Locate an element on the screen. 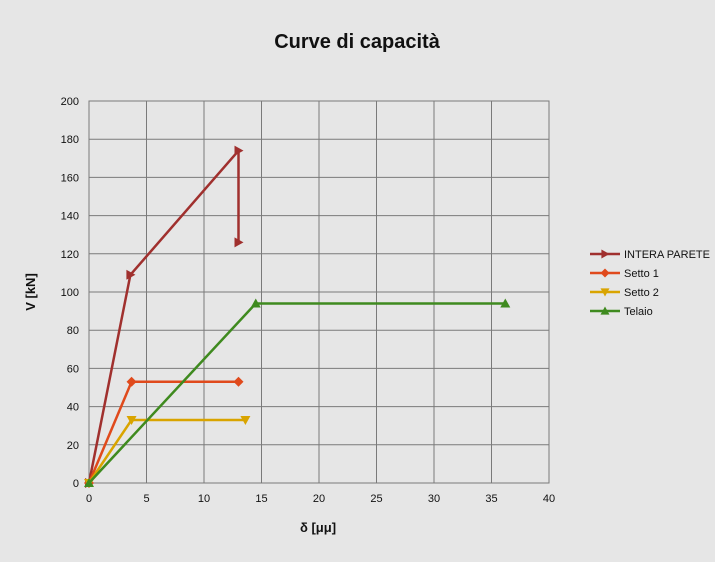 The width and height of the screenshot is (715, 562). x-axis-ticks: 0 5 10 15 20 25 30 35 40 is located at coordinates (320, 499).